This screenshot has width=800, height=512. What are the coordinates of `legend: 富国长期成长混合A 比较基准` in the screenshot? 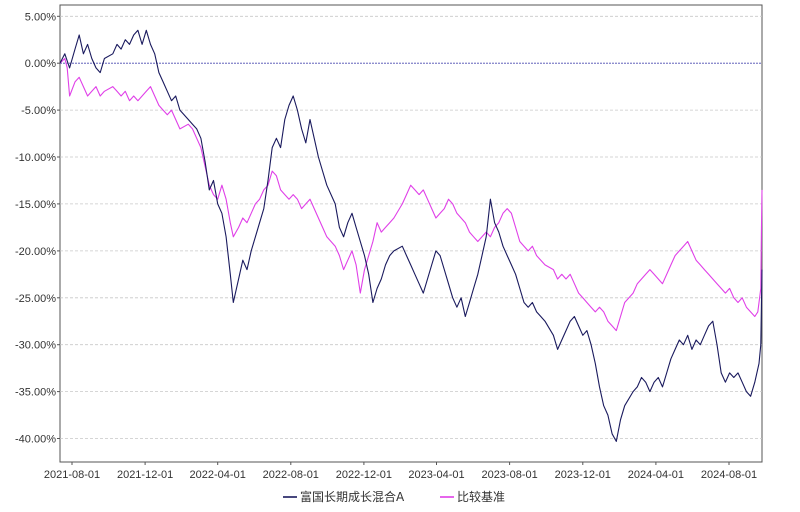 It's located at (394, 496).